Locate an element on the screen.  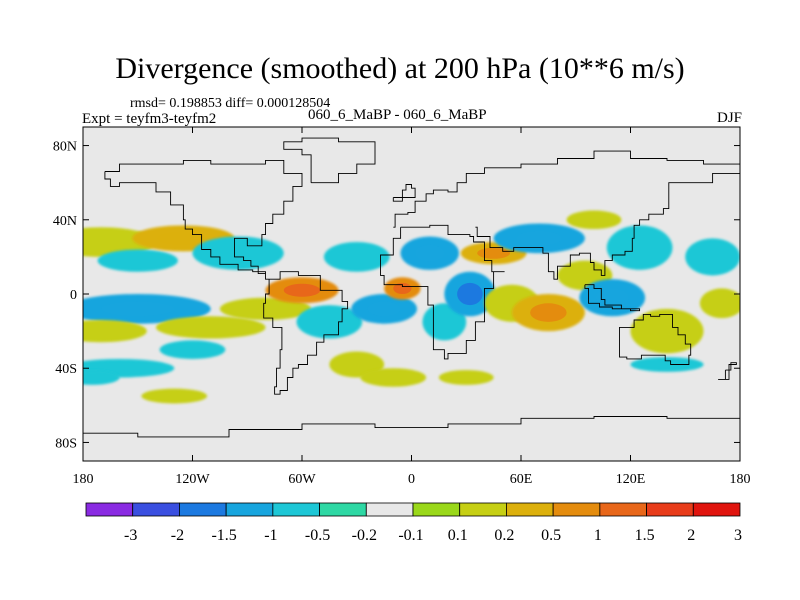
y-tick-label: 80S is located at coordinates (66, 443).